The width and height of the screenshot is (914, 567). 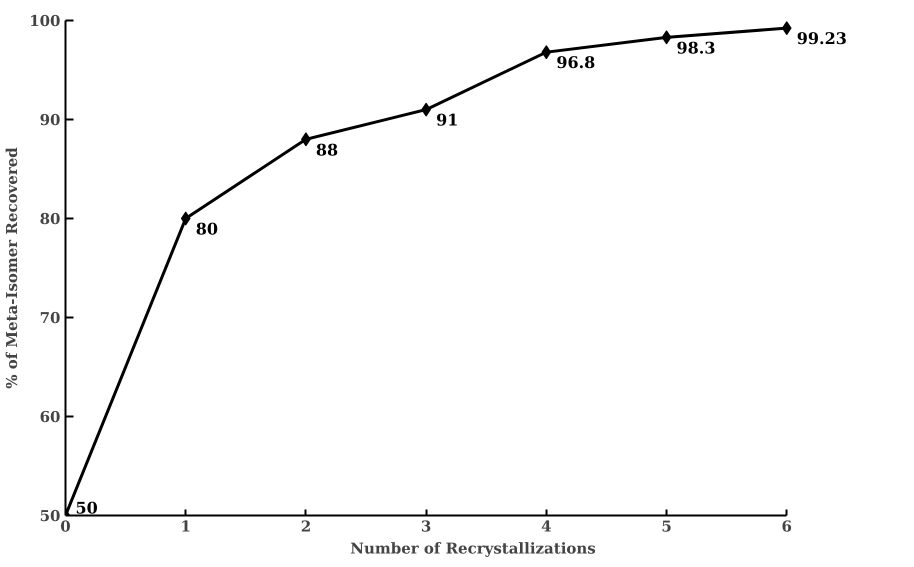 What do you see at coordinates (185, 527) in the screenshot?
I see `x-tick-label: 1` at bounding box center [185, 527].